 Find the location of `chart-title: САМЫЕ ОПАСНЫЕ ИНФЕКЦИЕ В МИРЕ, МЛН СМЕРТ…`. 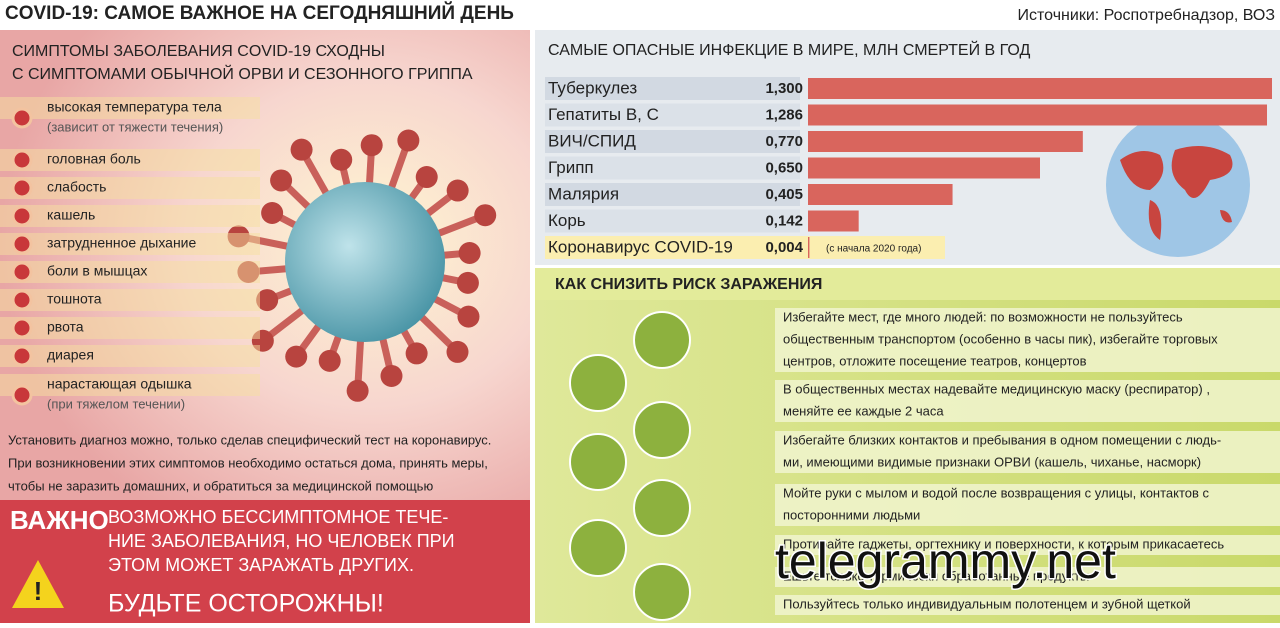

chart-title: САМЫЕ ОПАСНЫЕ ИНФЕКЦИЕ В МИРЕ, МЛН СМЕРТ… is located at coordinates (789, 49).